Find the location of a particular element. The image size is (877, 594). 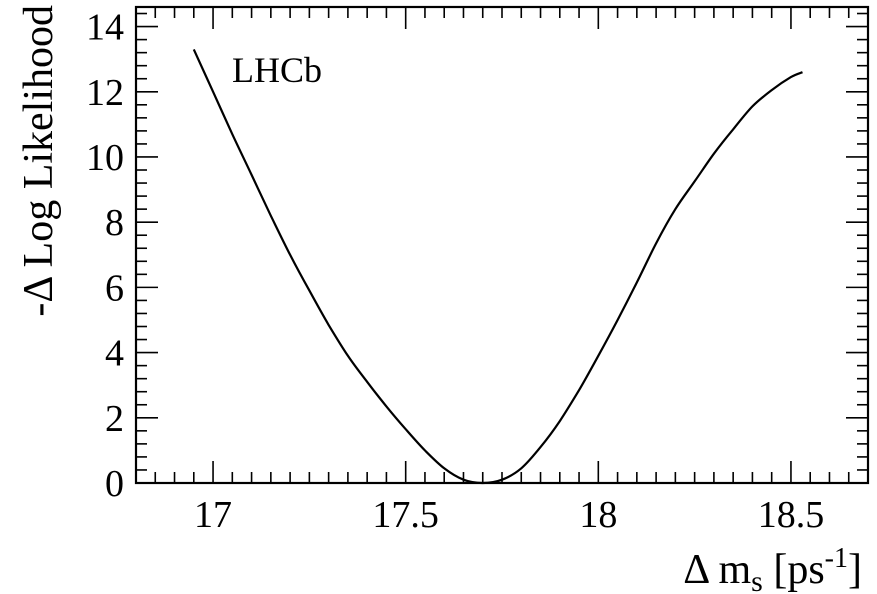

x-tick-label: 17 is located at coordinates (213, 515).